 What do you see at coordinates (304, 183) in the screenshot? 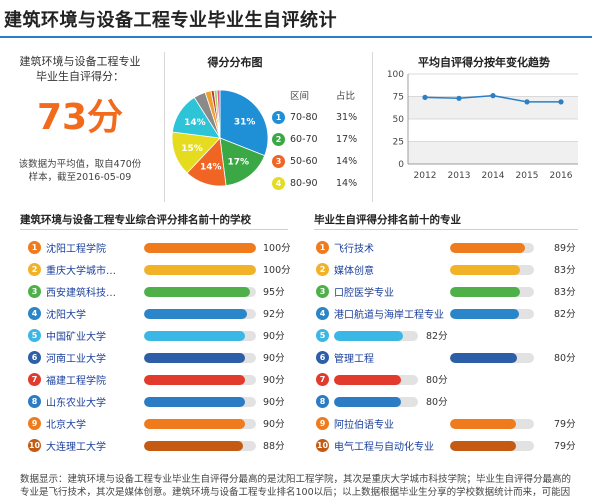
I see `legend-range: 80-90` at bounding box center [304, 183].